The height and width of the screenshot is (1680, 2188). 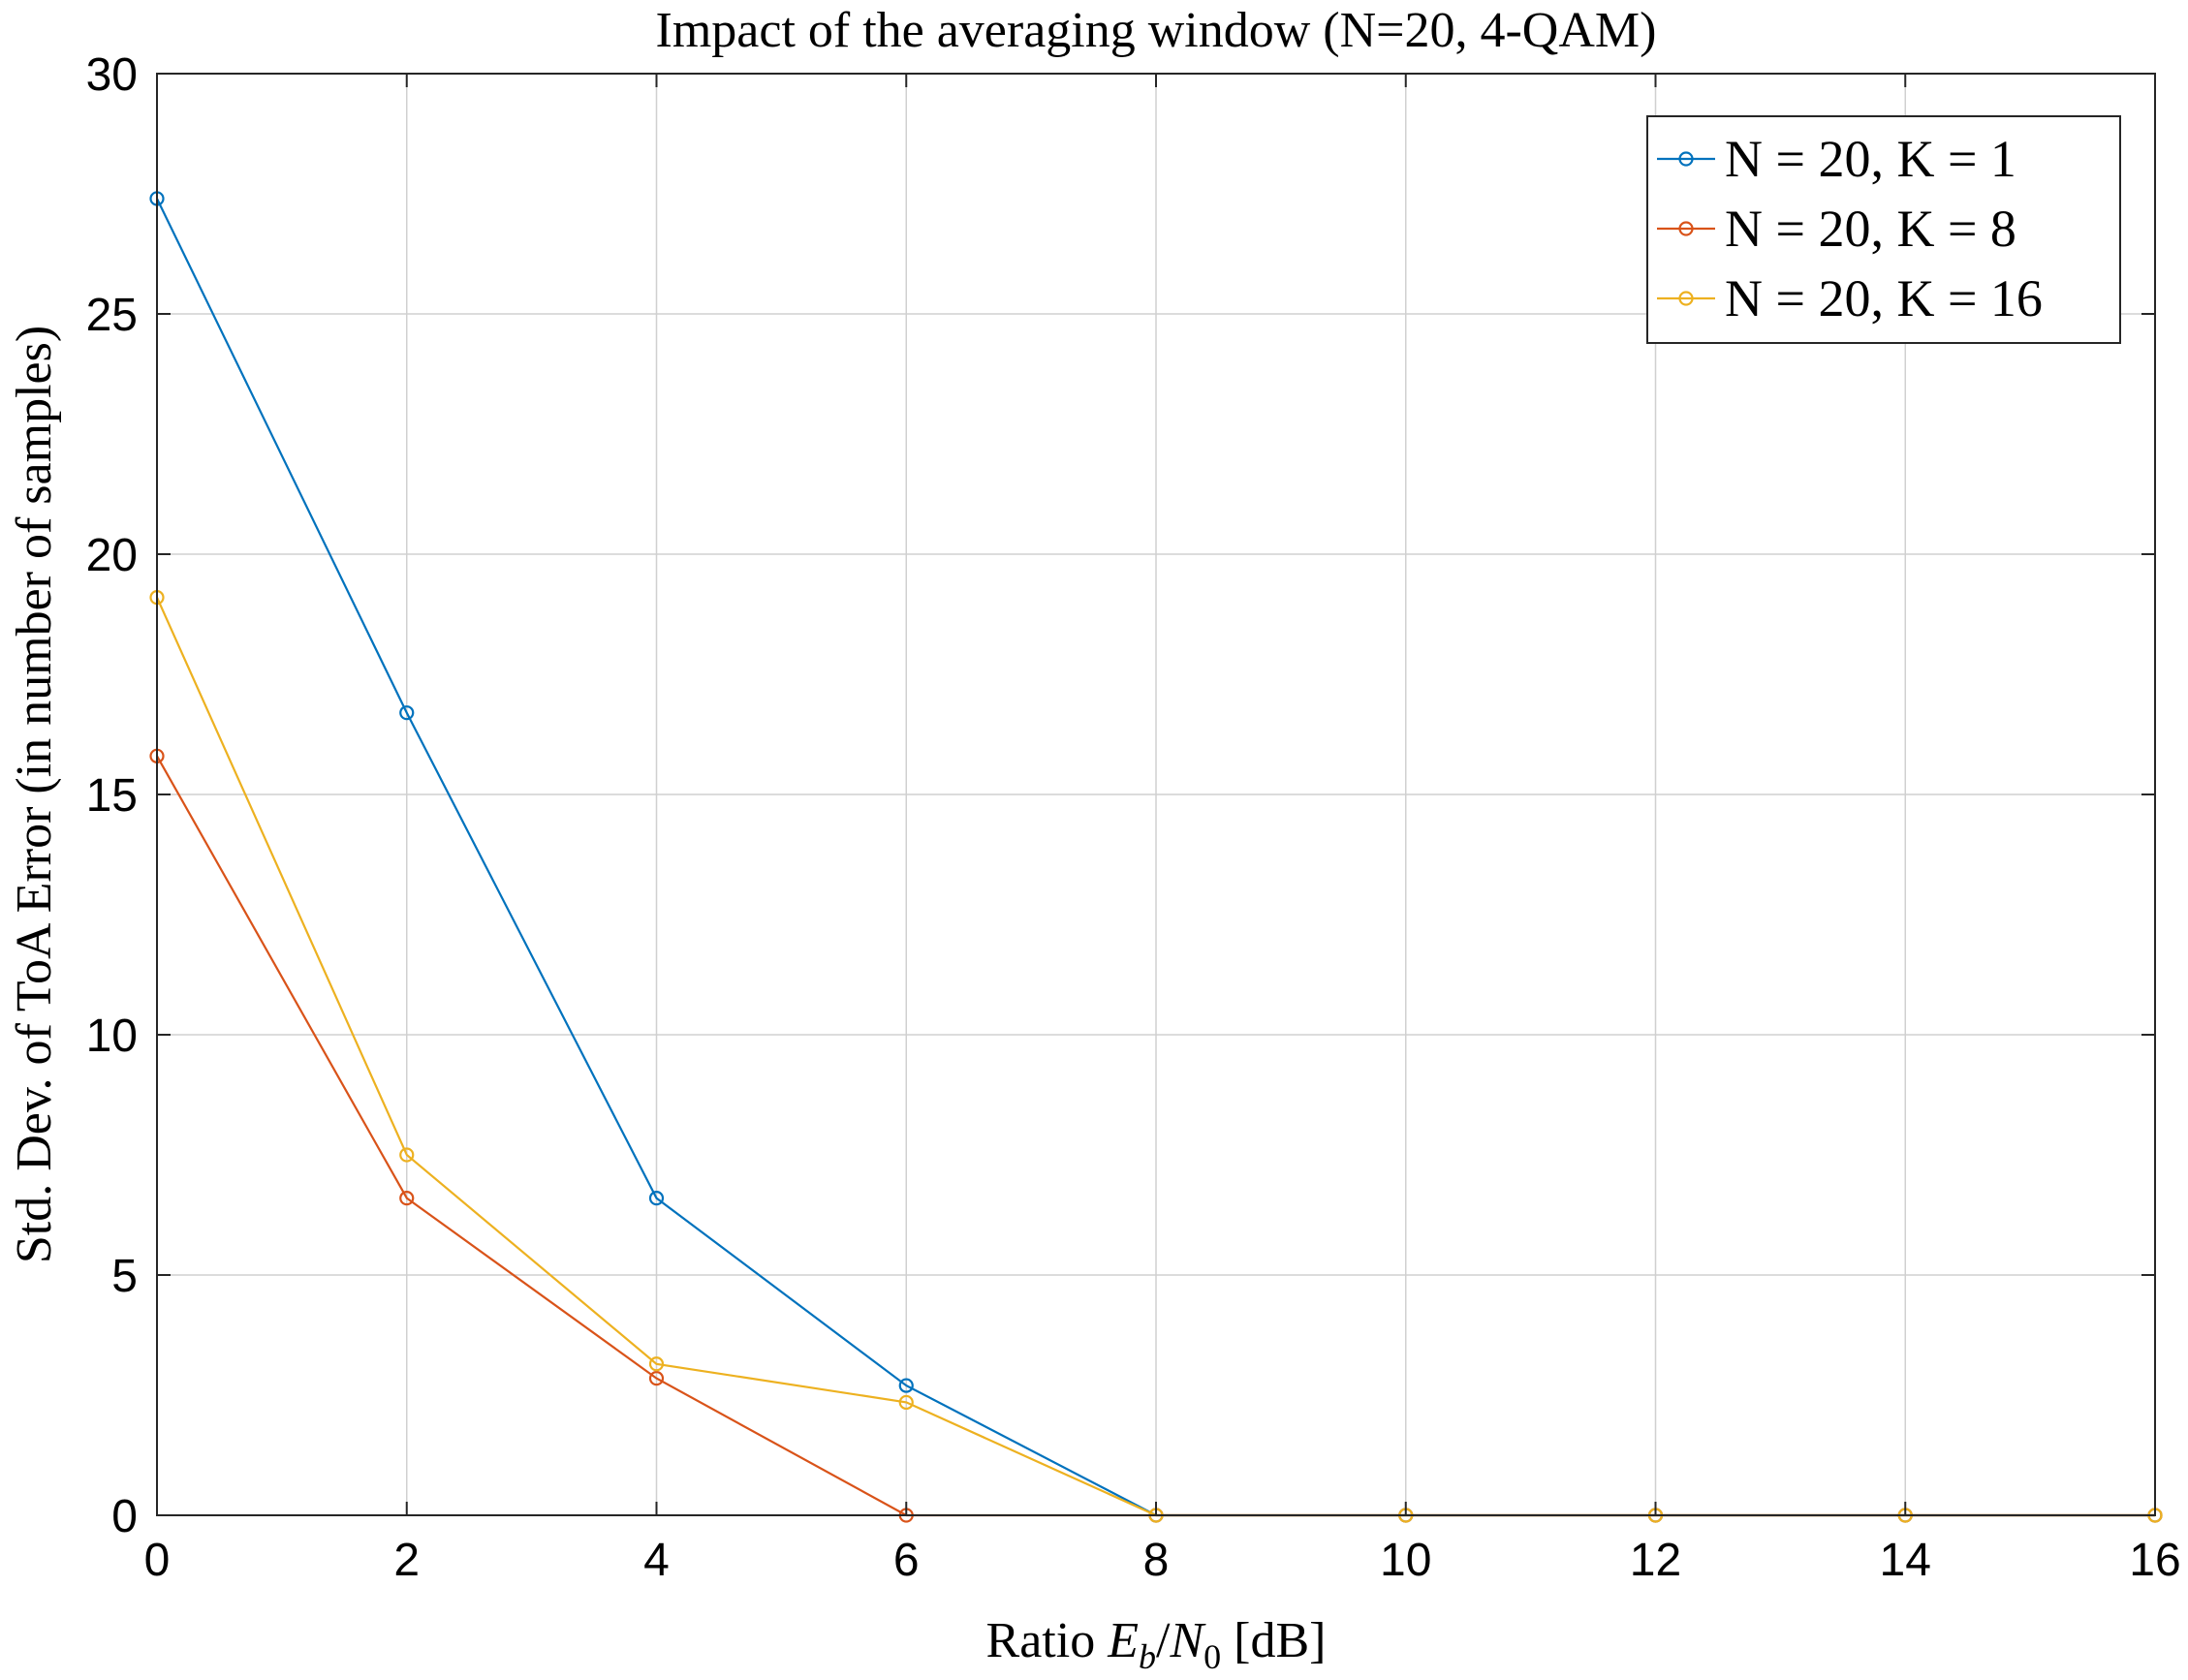 What do you see at coordinates (1655, 1561) in the screenshot?
I see `x-tick-label: 12` at bounding box center [1655, 1561].